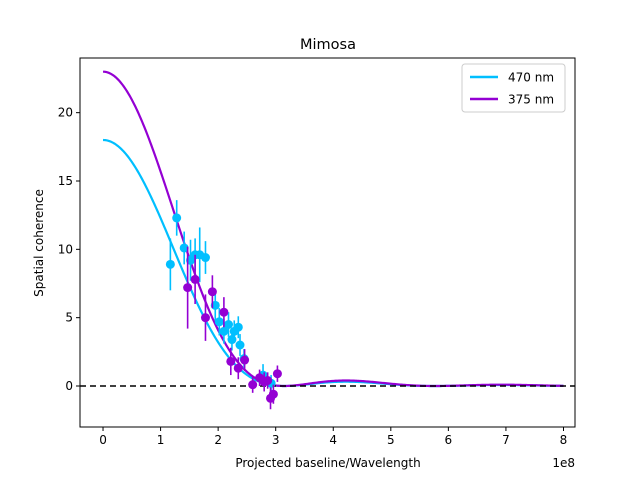  I want to click on y-axis-label: Spatial coherence, so click(39, 243).